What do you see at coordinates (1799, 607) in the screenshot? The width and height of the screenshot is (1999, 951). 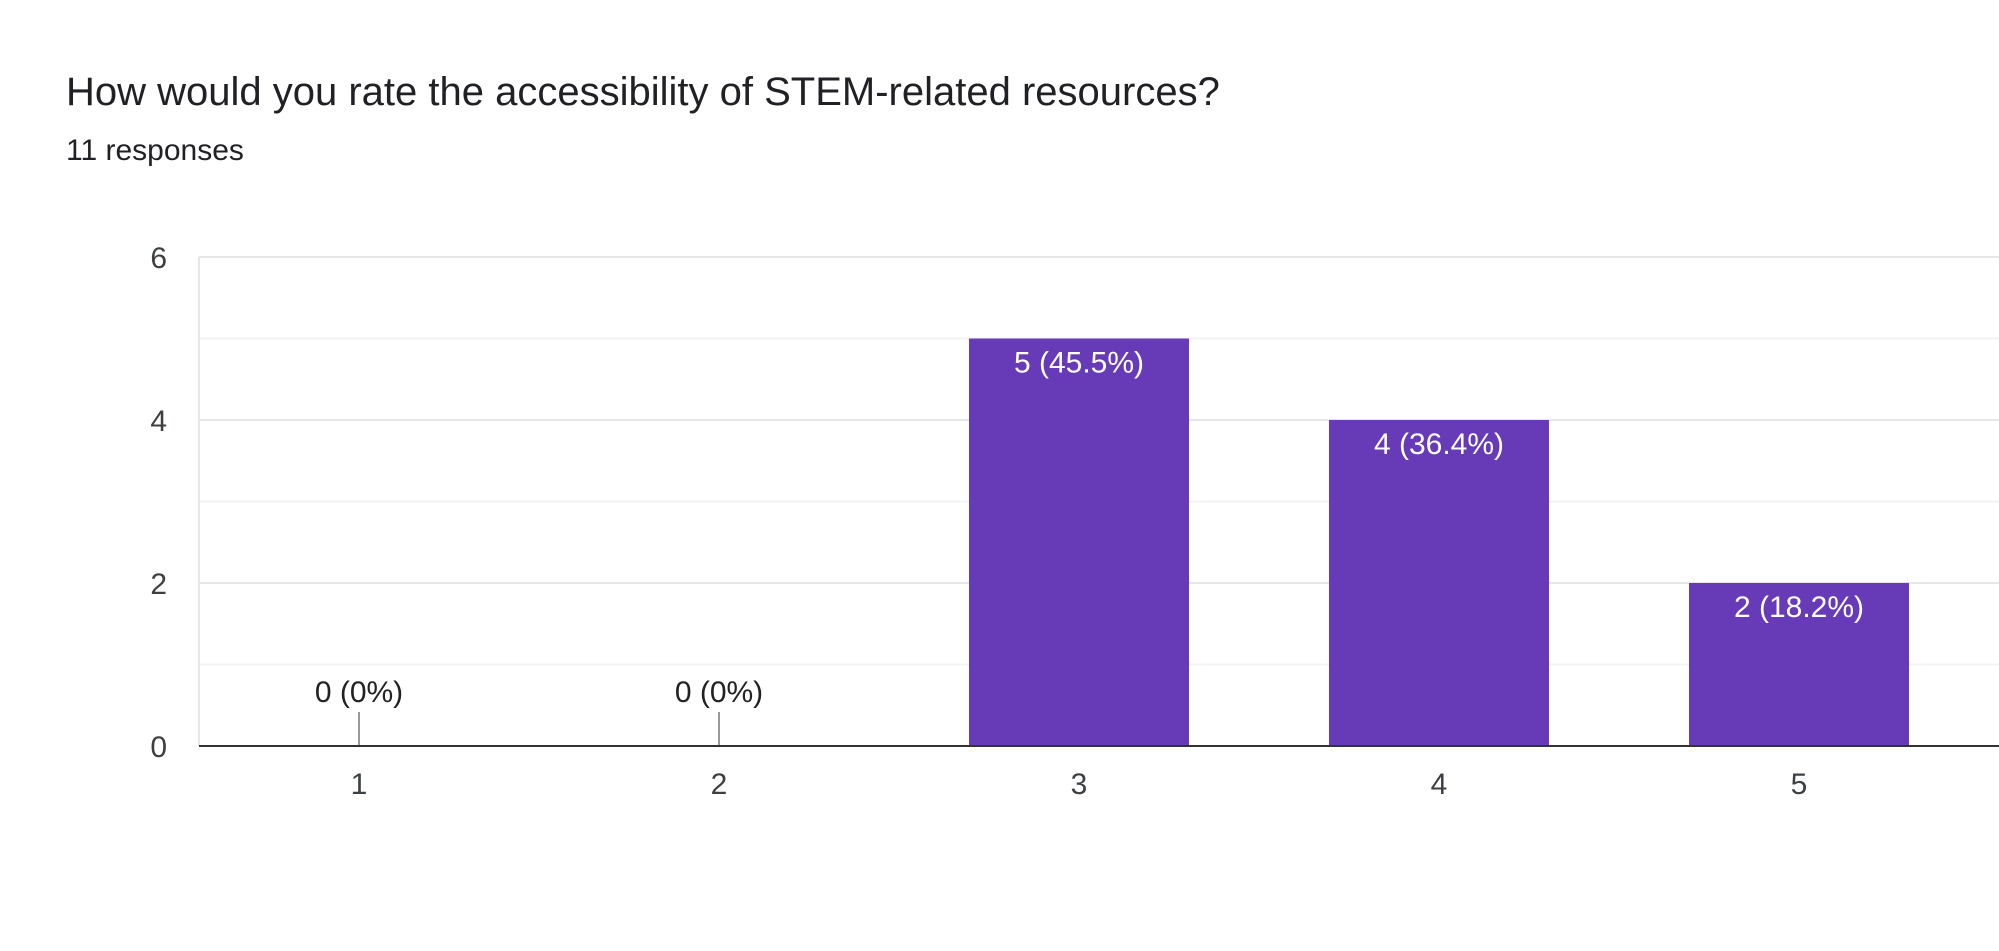 I see `bar-data-label: 2 (18.2%)` at bounding box center [1799, 607].